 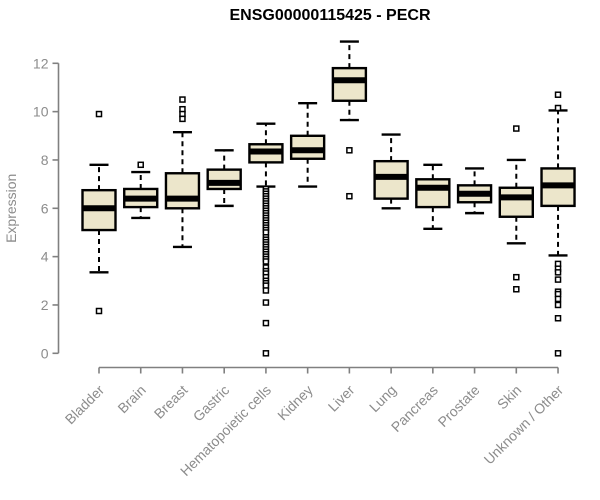 I want to click on boxplot-lung, so click(x=391, y=171).